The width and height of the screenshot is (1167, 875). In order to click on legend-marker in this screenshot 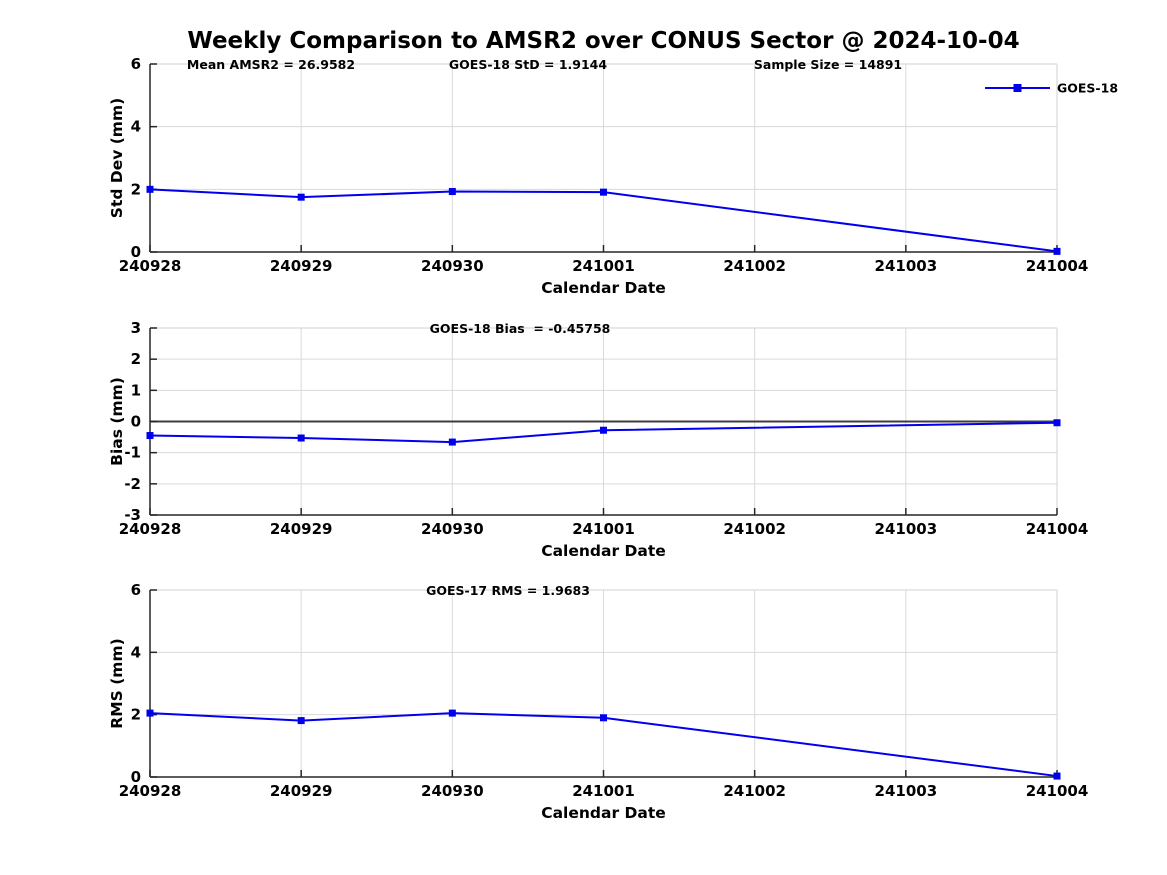, I will do `click(1017, 88)`.